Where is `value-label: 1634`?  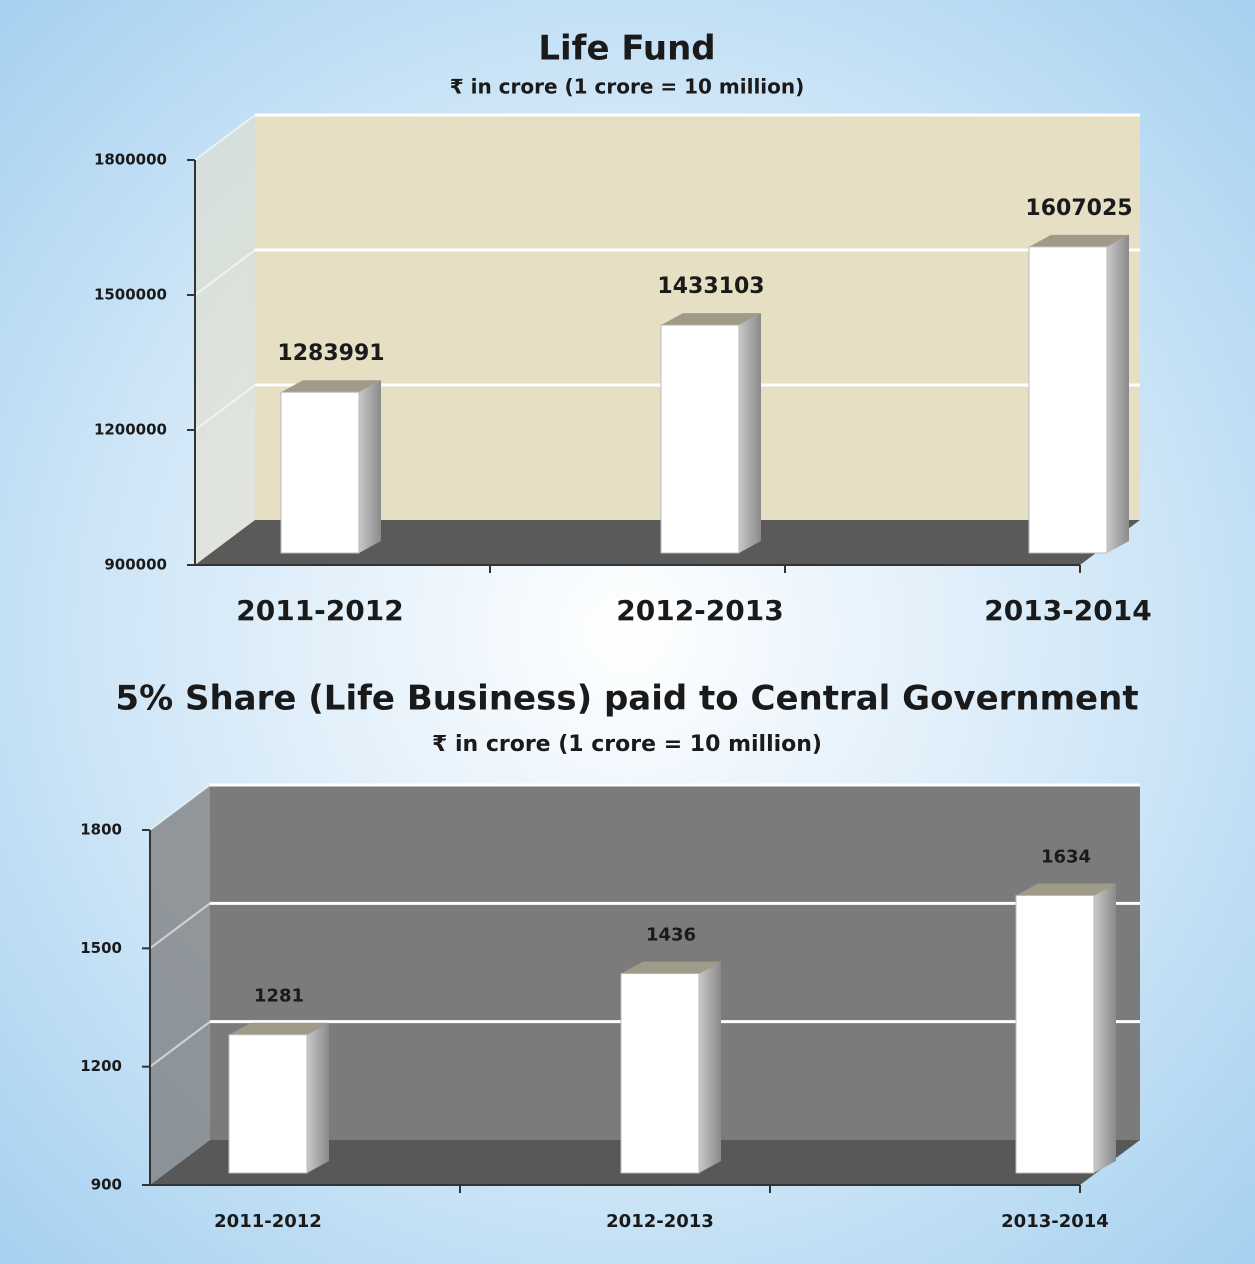
value-label: 1634 is located at coordinates (1066, 856).